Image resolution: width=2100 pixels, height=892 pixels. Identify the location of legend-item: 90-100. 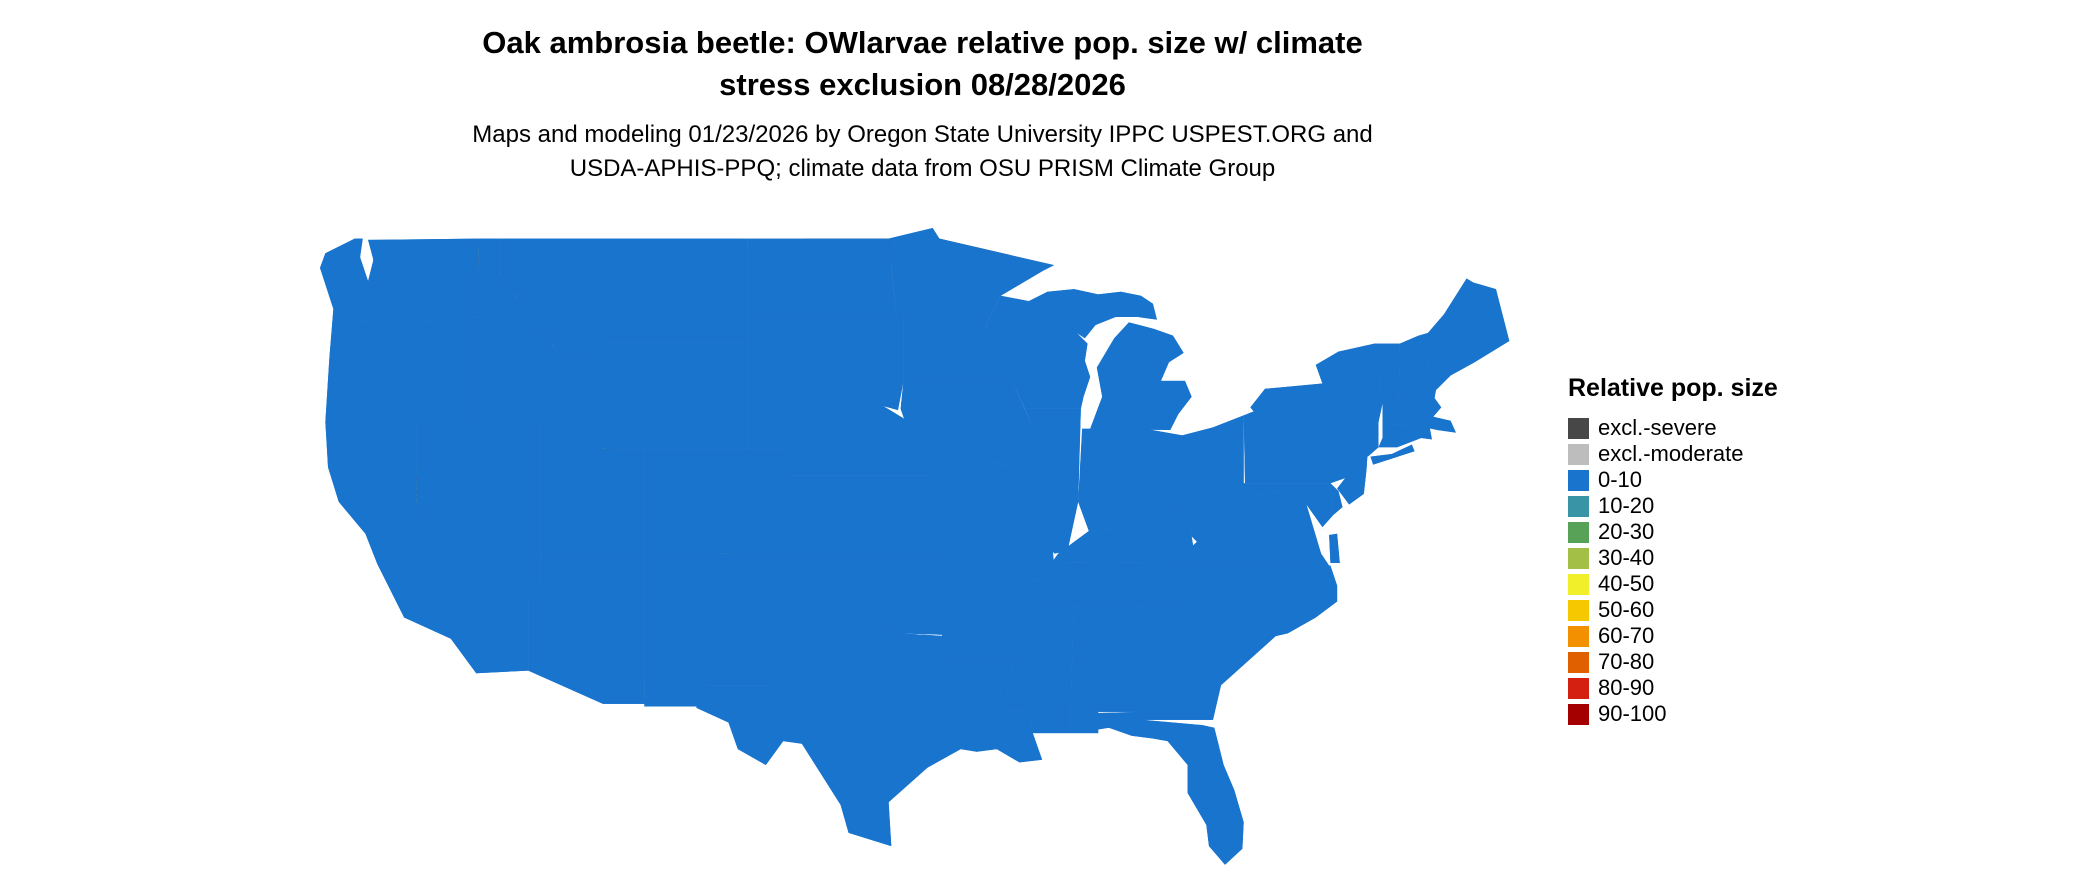
(1728, 714).